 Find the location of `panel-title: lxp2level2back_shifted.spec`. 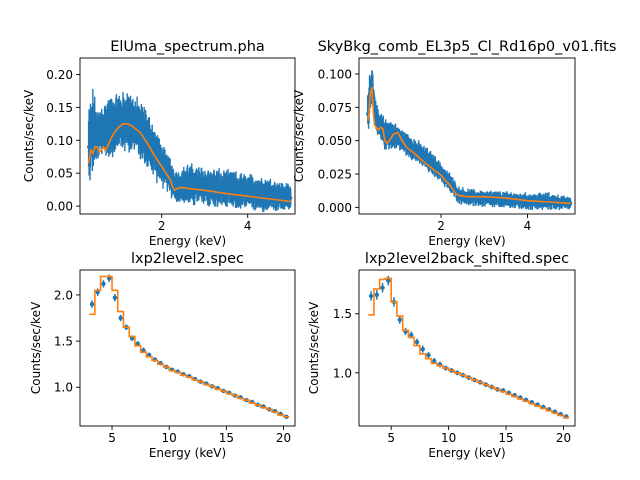

panel-title: lxp2level2back_shifted.spec is located at coordinates (467, 259).